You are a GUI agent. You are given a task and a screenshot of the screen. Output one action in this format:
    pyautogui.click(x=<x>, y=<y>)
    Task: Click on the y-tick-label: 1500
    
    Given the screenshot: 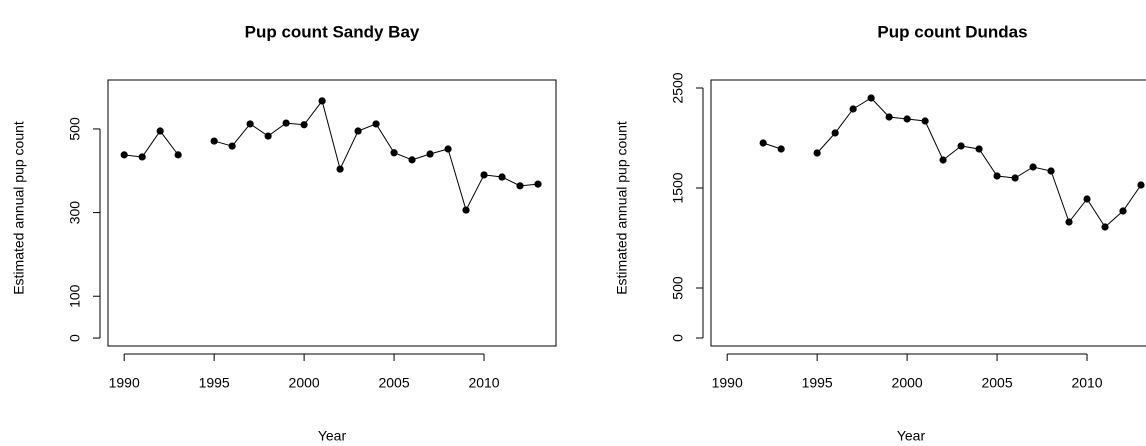 What is the action you would take?
    pyautogui.click(x=678, y=187)
    